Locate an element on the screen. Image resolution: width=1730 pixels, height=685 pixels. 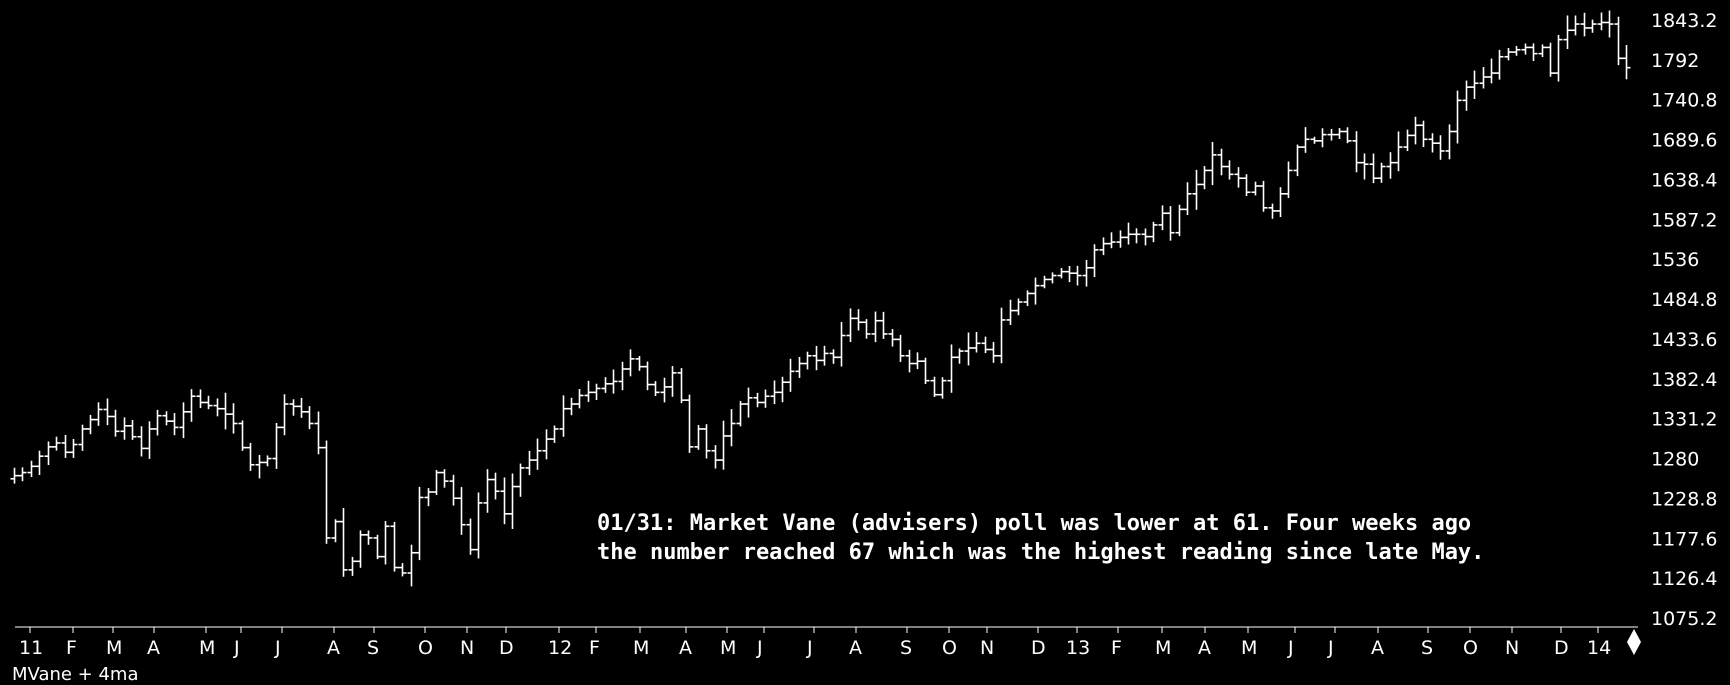
y-tick-label: 1484.8 is located at coordinates (1684, 300).